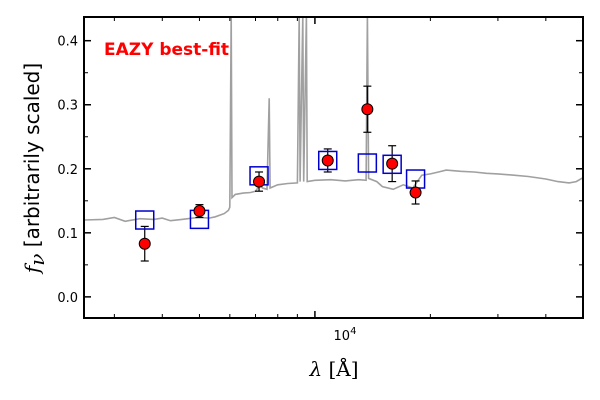 The image size is (600, 400). Describe the element at coordinates (67, 106) in the screenshot. I see `y-tick-label: 0.3` at that location.